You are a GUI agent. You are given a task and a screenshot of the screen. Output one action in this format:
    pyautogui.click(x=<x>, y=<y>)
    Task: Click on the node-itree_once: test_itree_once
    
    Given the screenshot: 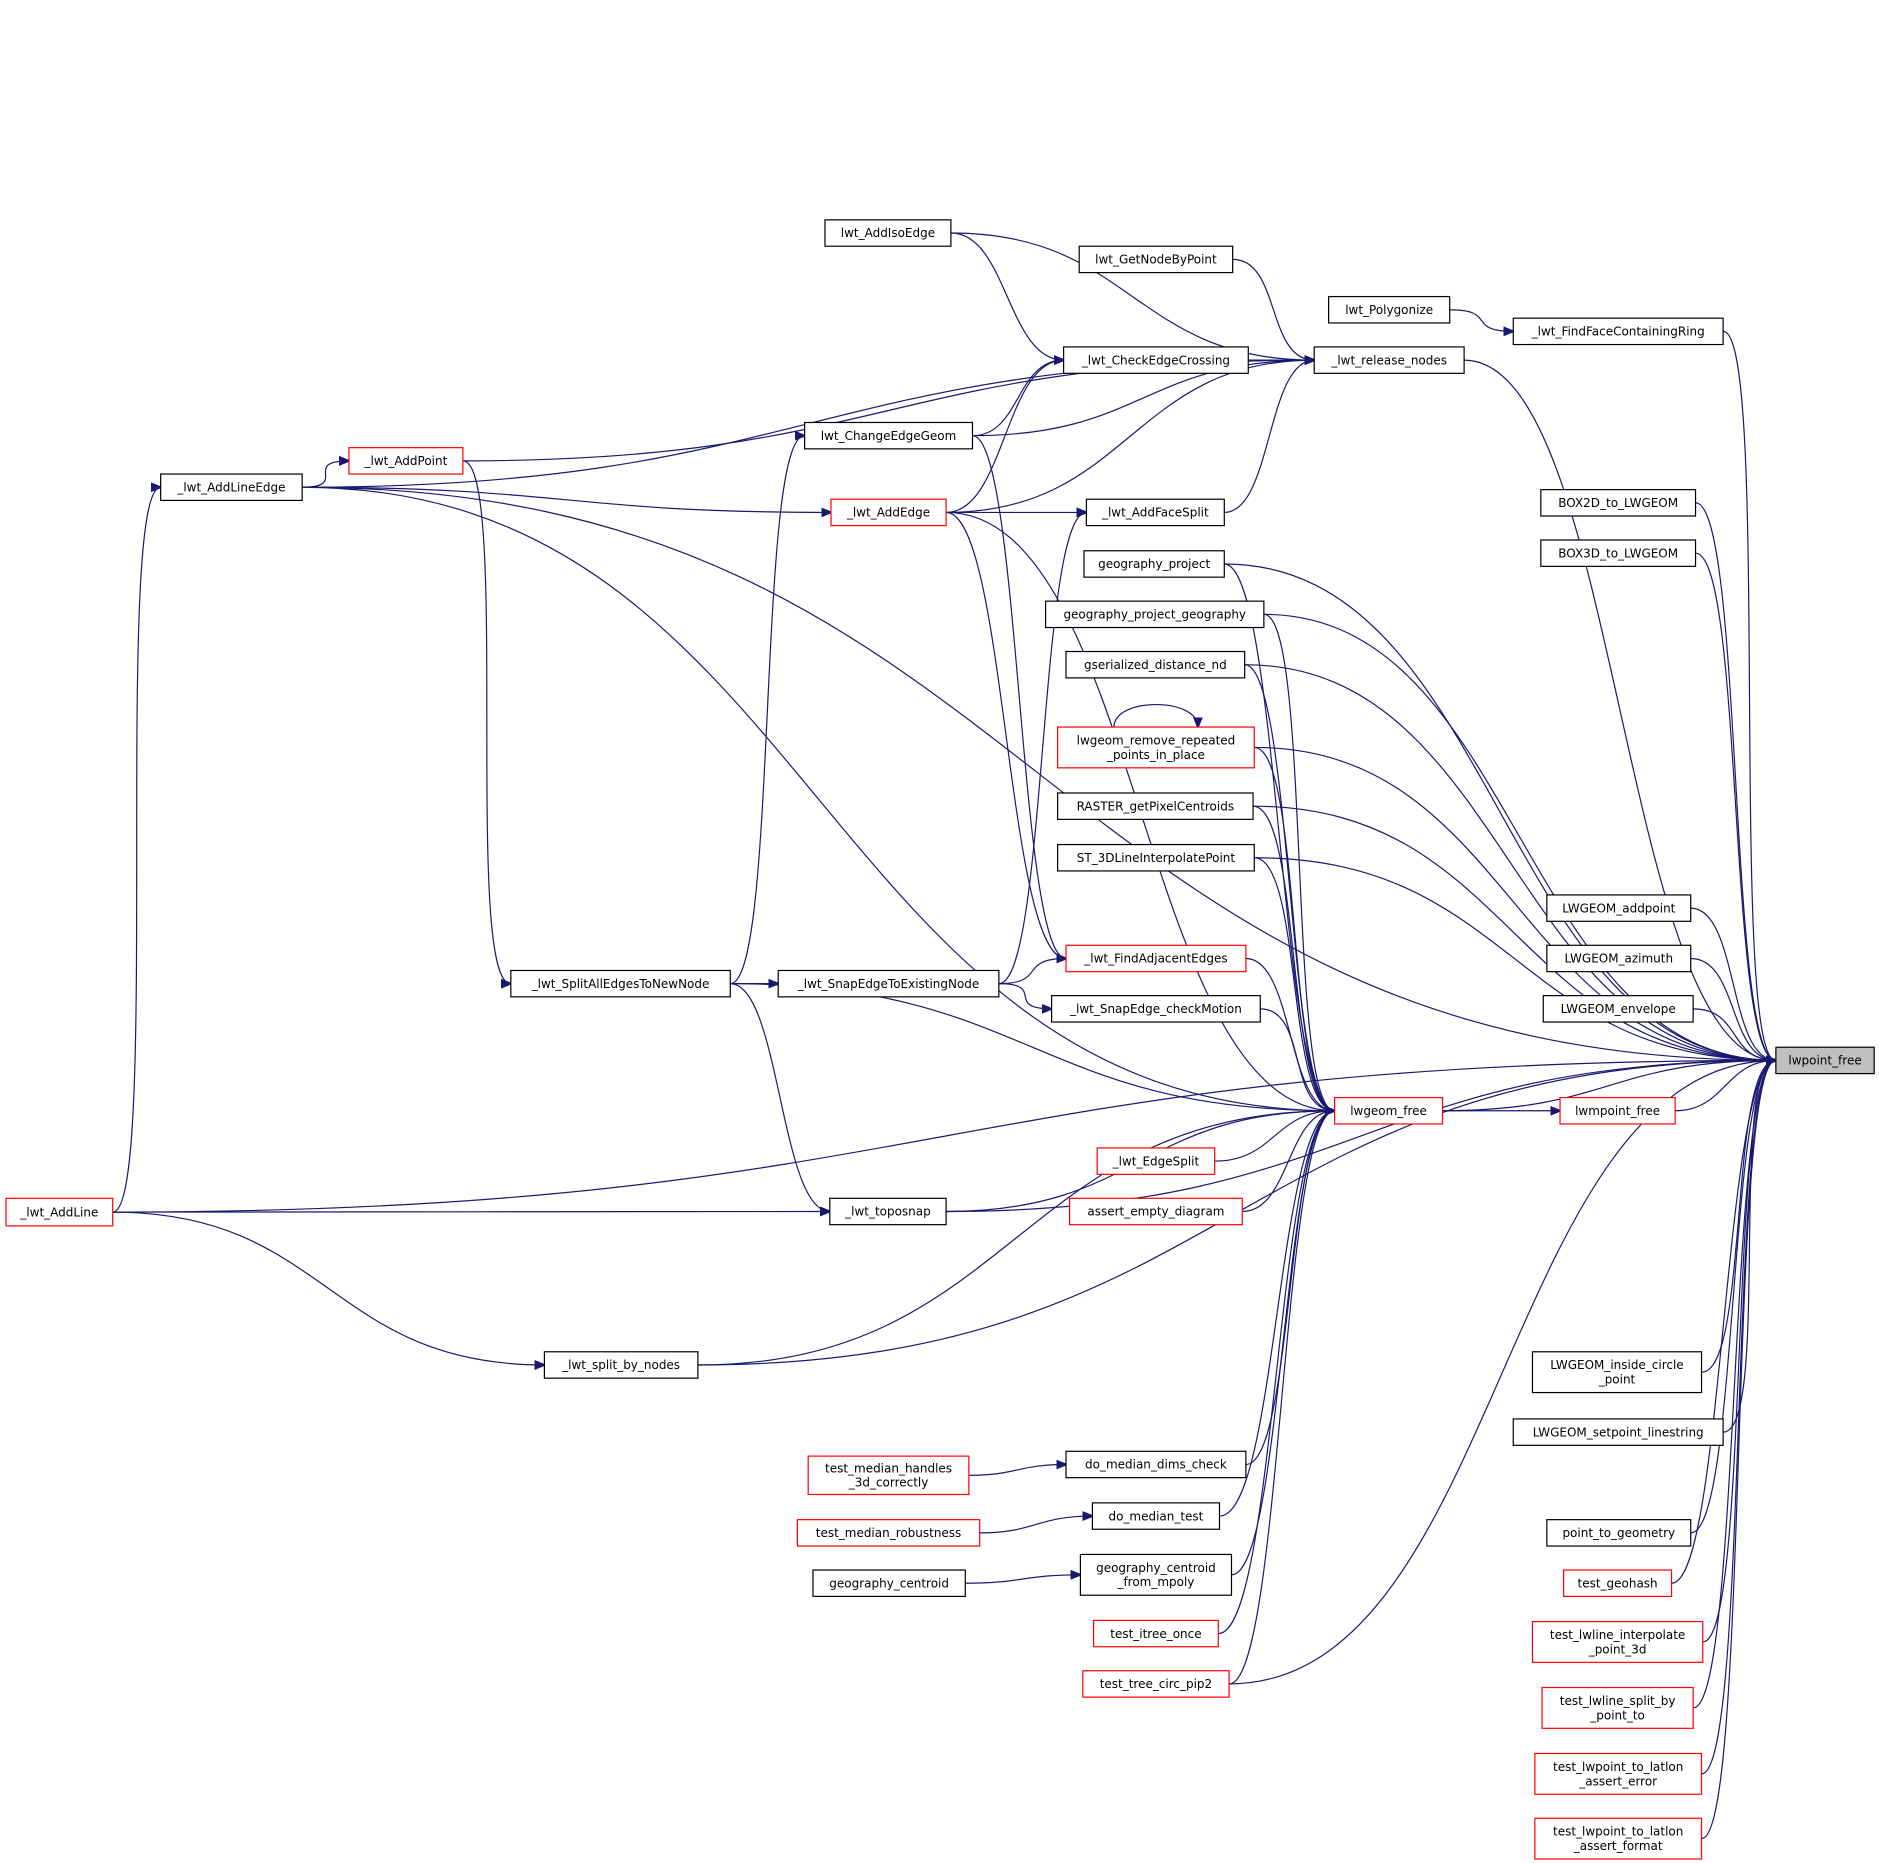 What is the action you would take?
    pyautogui.click(x=1155, y=1633)
    